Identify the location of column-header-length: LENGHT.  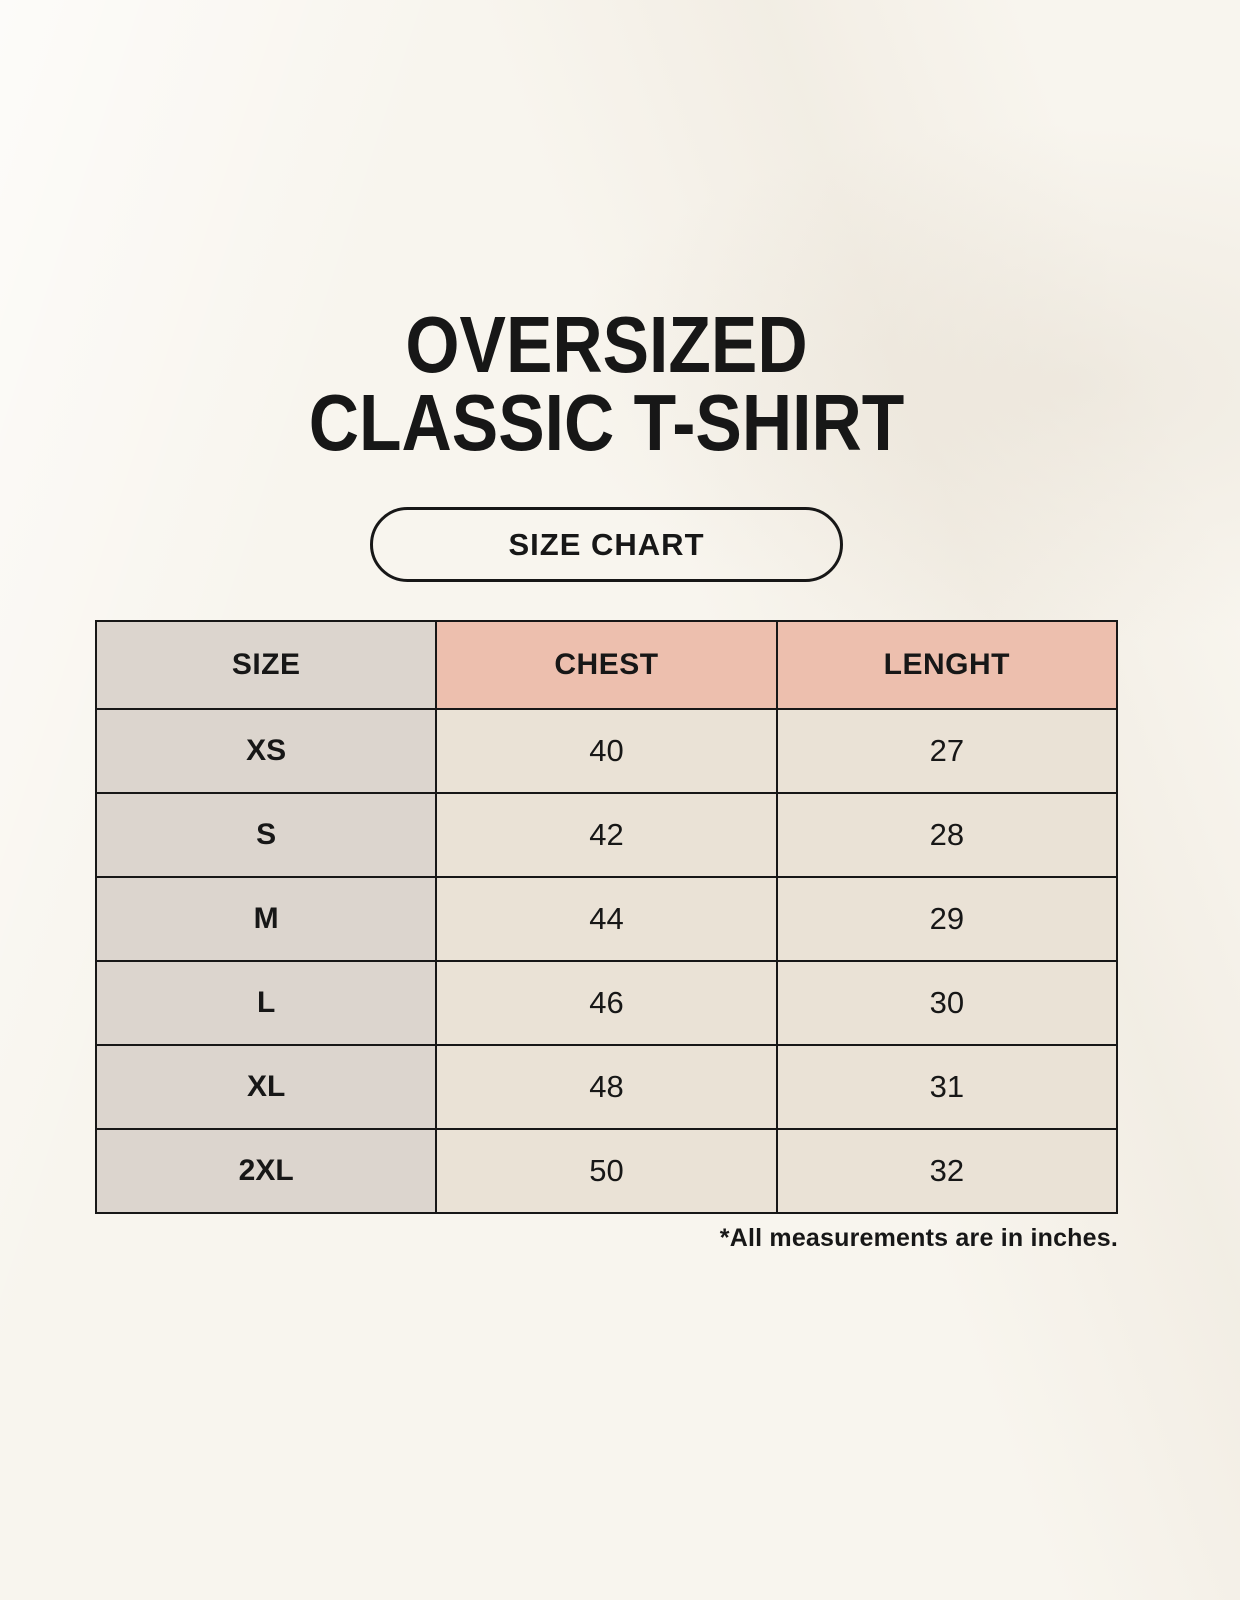
(947, 665).